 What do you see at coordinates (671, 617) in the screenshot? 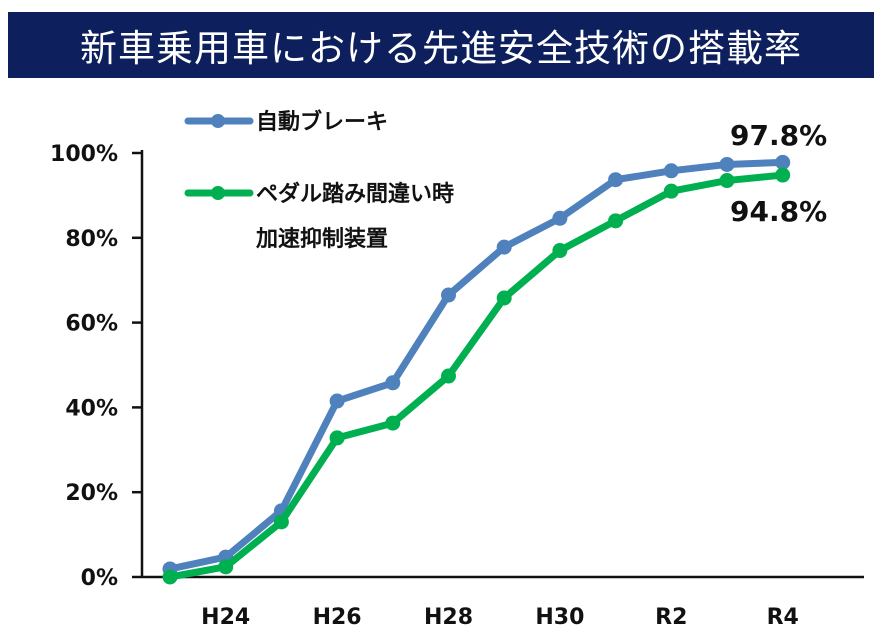
I see `x-tick-label: R2` at bounding box center [671, 617].